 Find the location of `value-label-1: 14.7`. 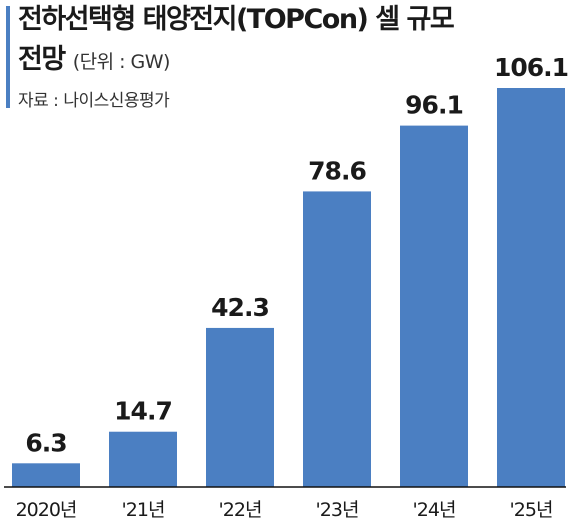

value-label-1: 14.7 is located at coordinates (143, 411).